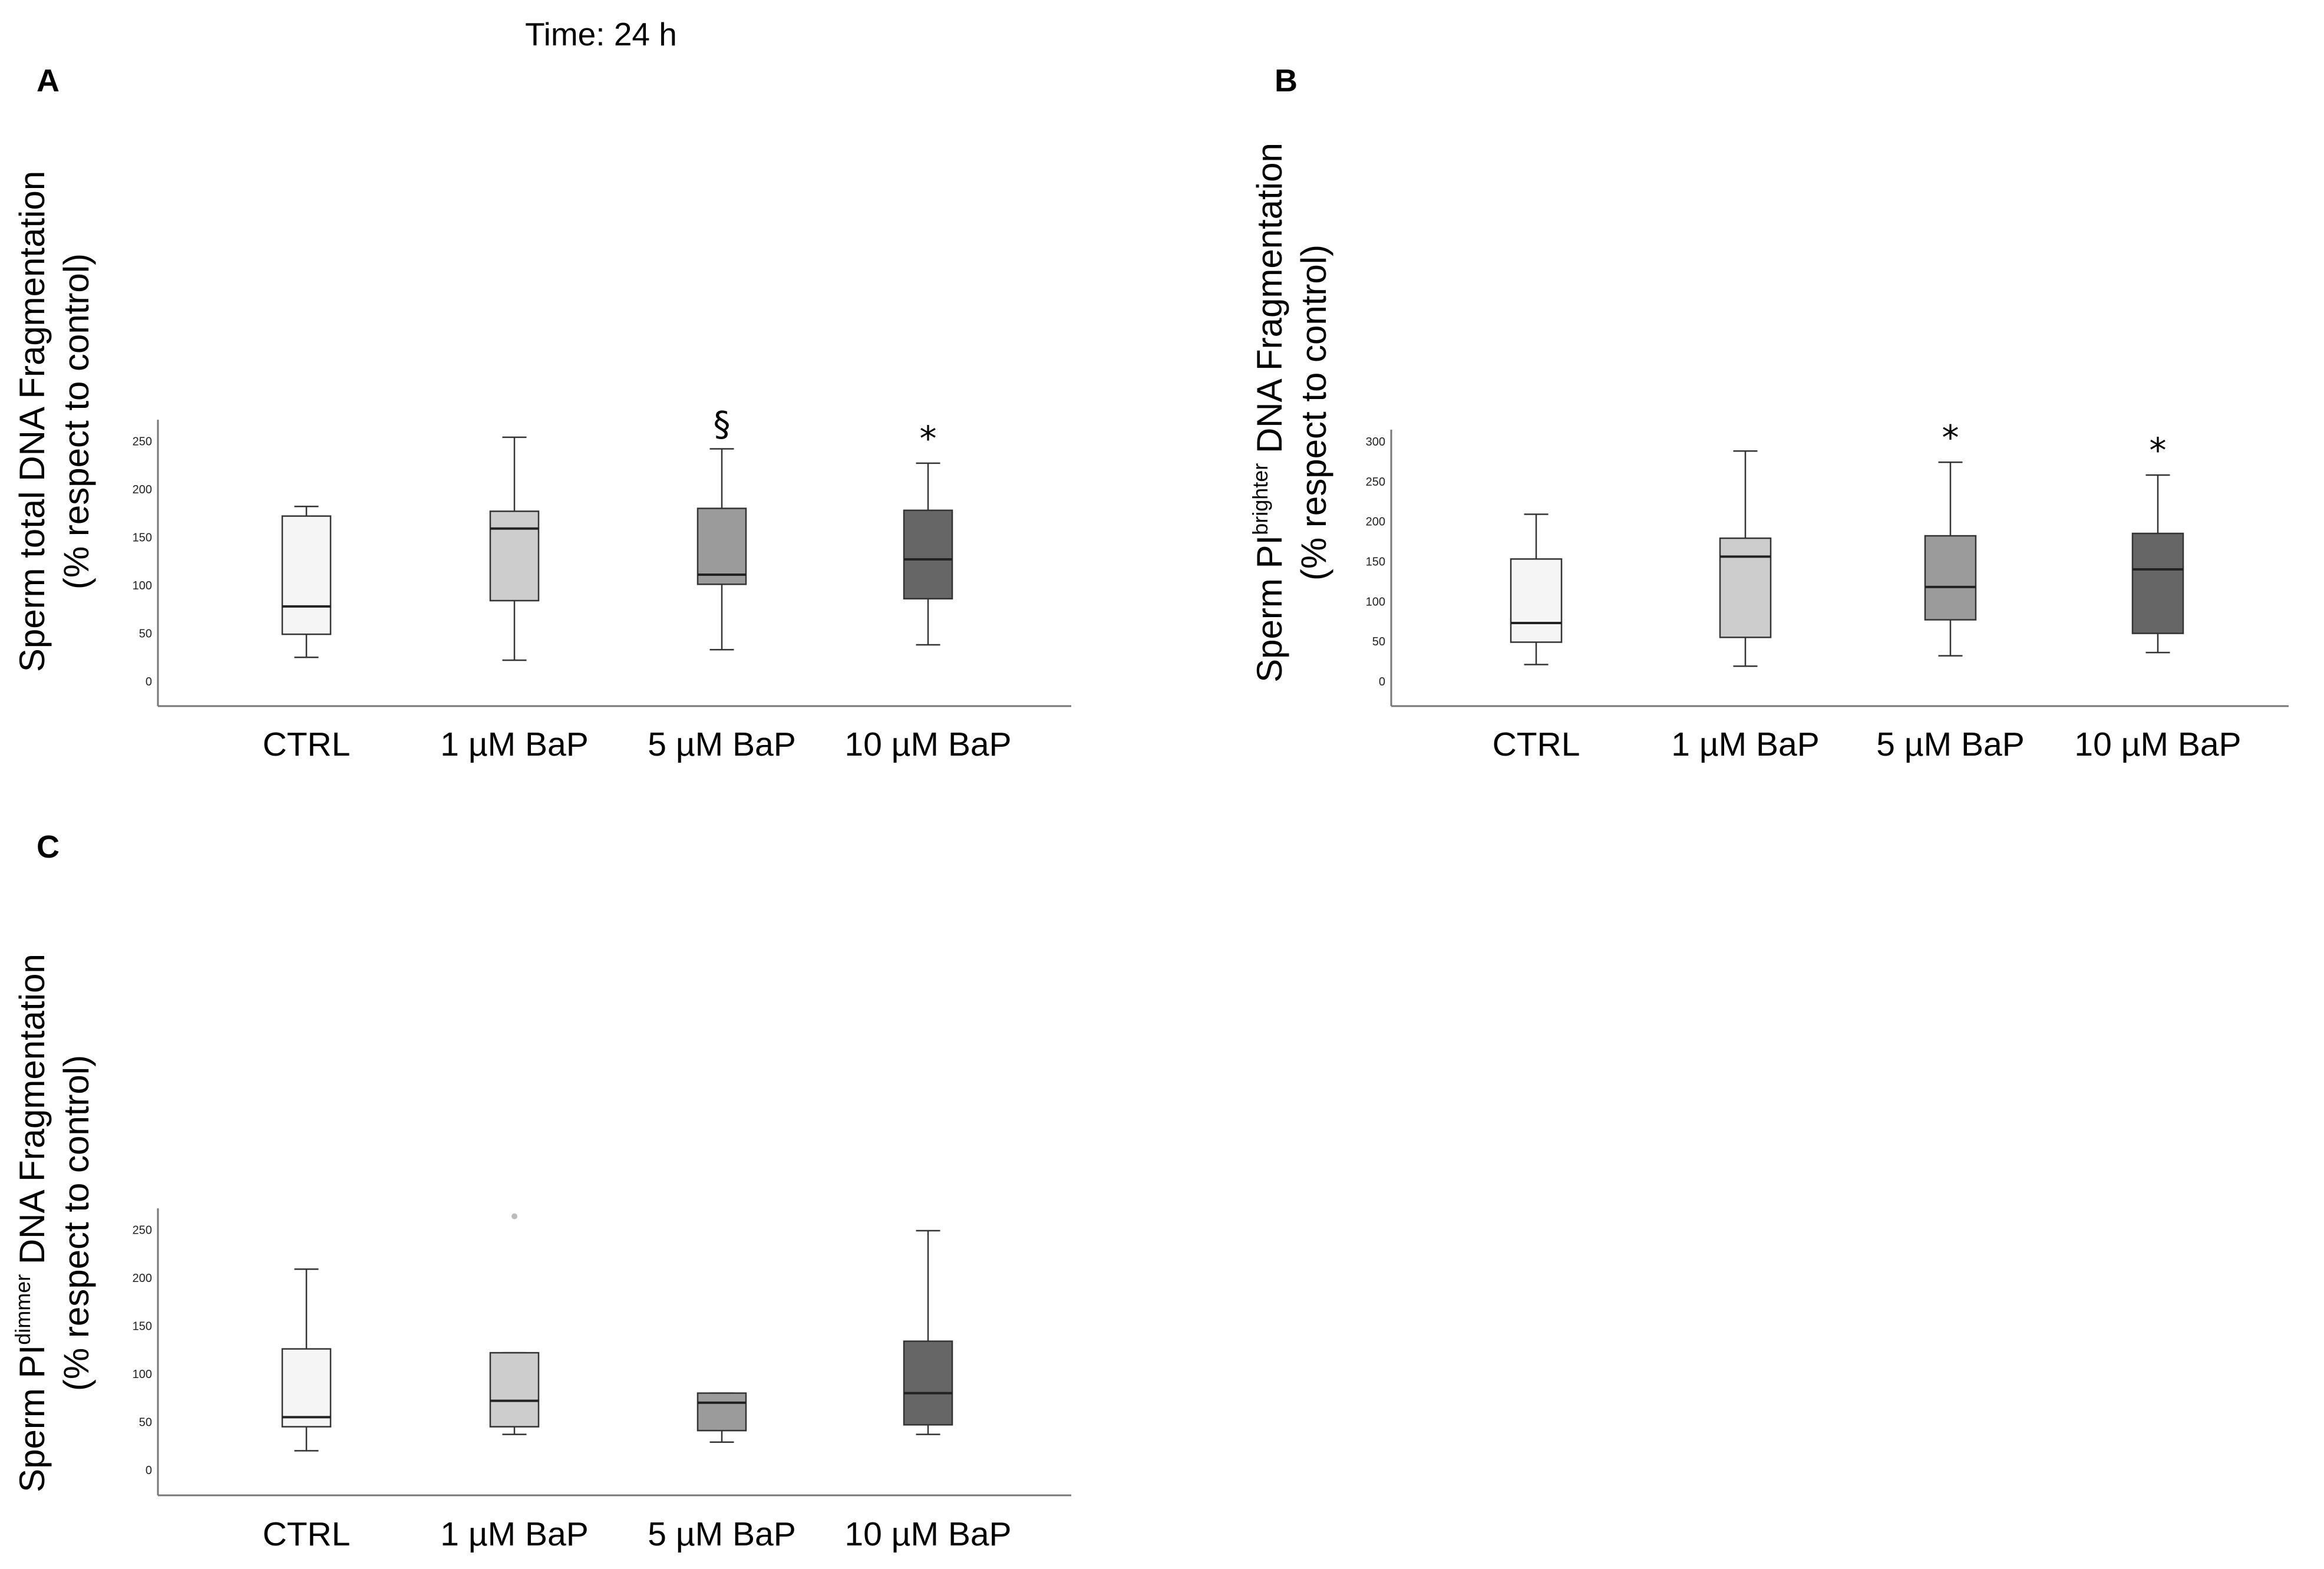 The image size is (2324, 1569). What do you see at coordinates (49, 847) in the screenshot?
I see `panel-letter: C` at bounding box center [49, 847].